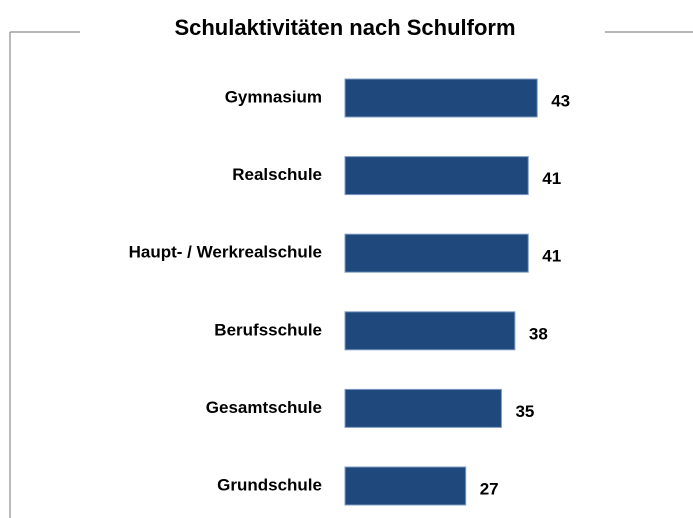 This screenshot has height=518, width=693. What do you see at coordinates (225, 252) in the screenshot?
I see `category-label: Haupt- / Werkrealschule` at bounding box center [225, 252].